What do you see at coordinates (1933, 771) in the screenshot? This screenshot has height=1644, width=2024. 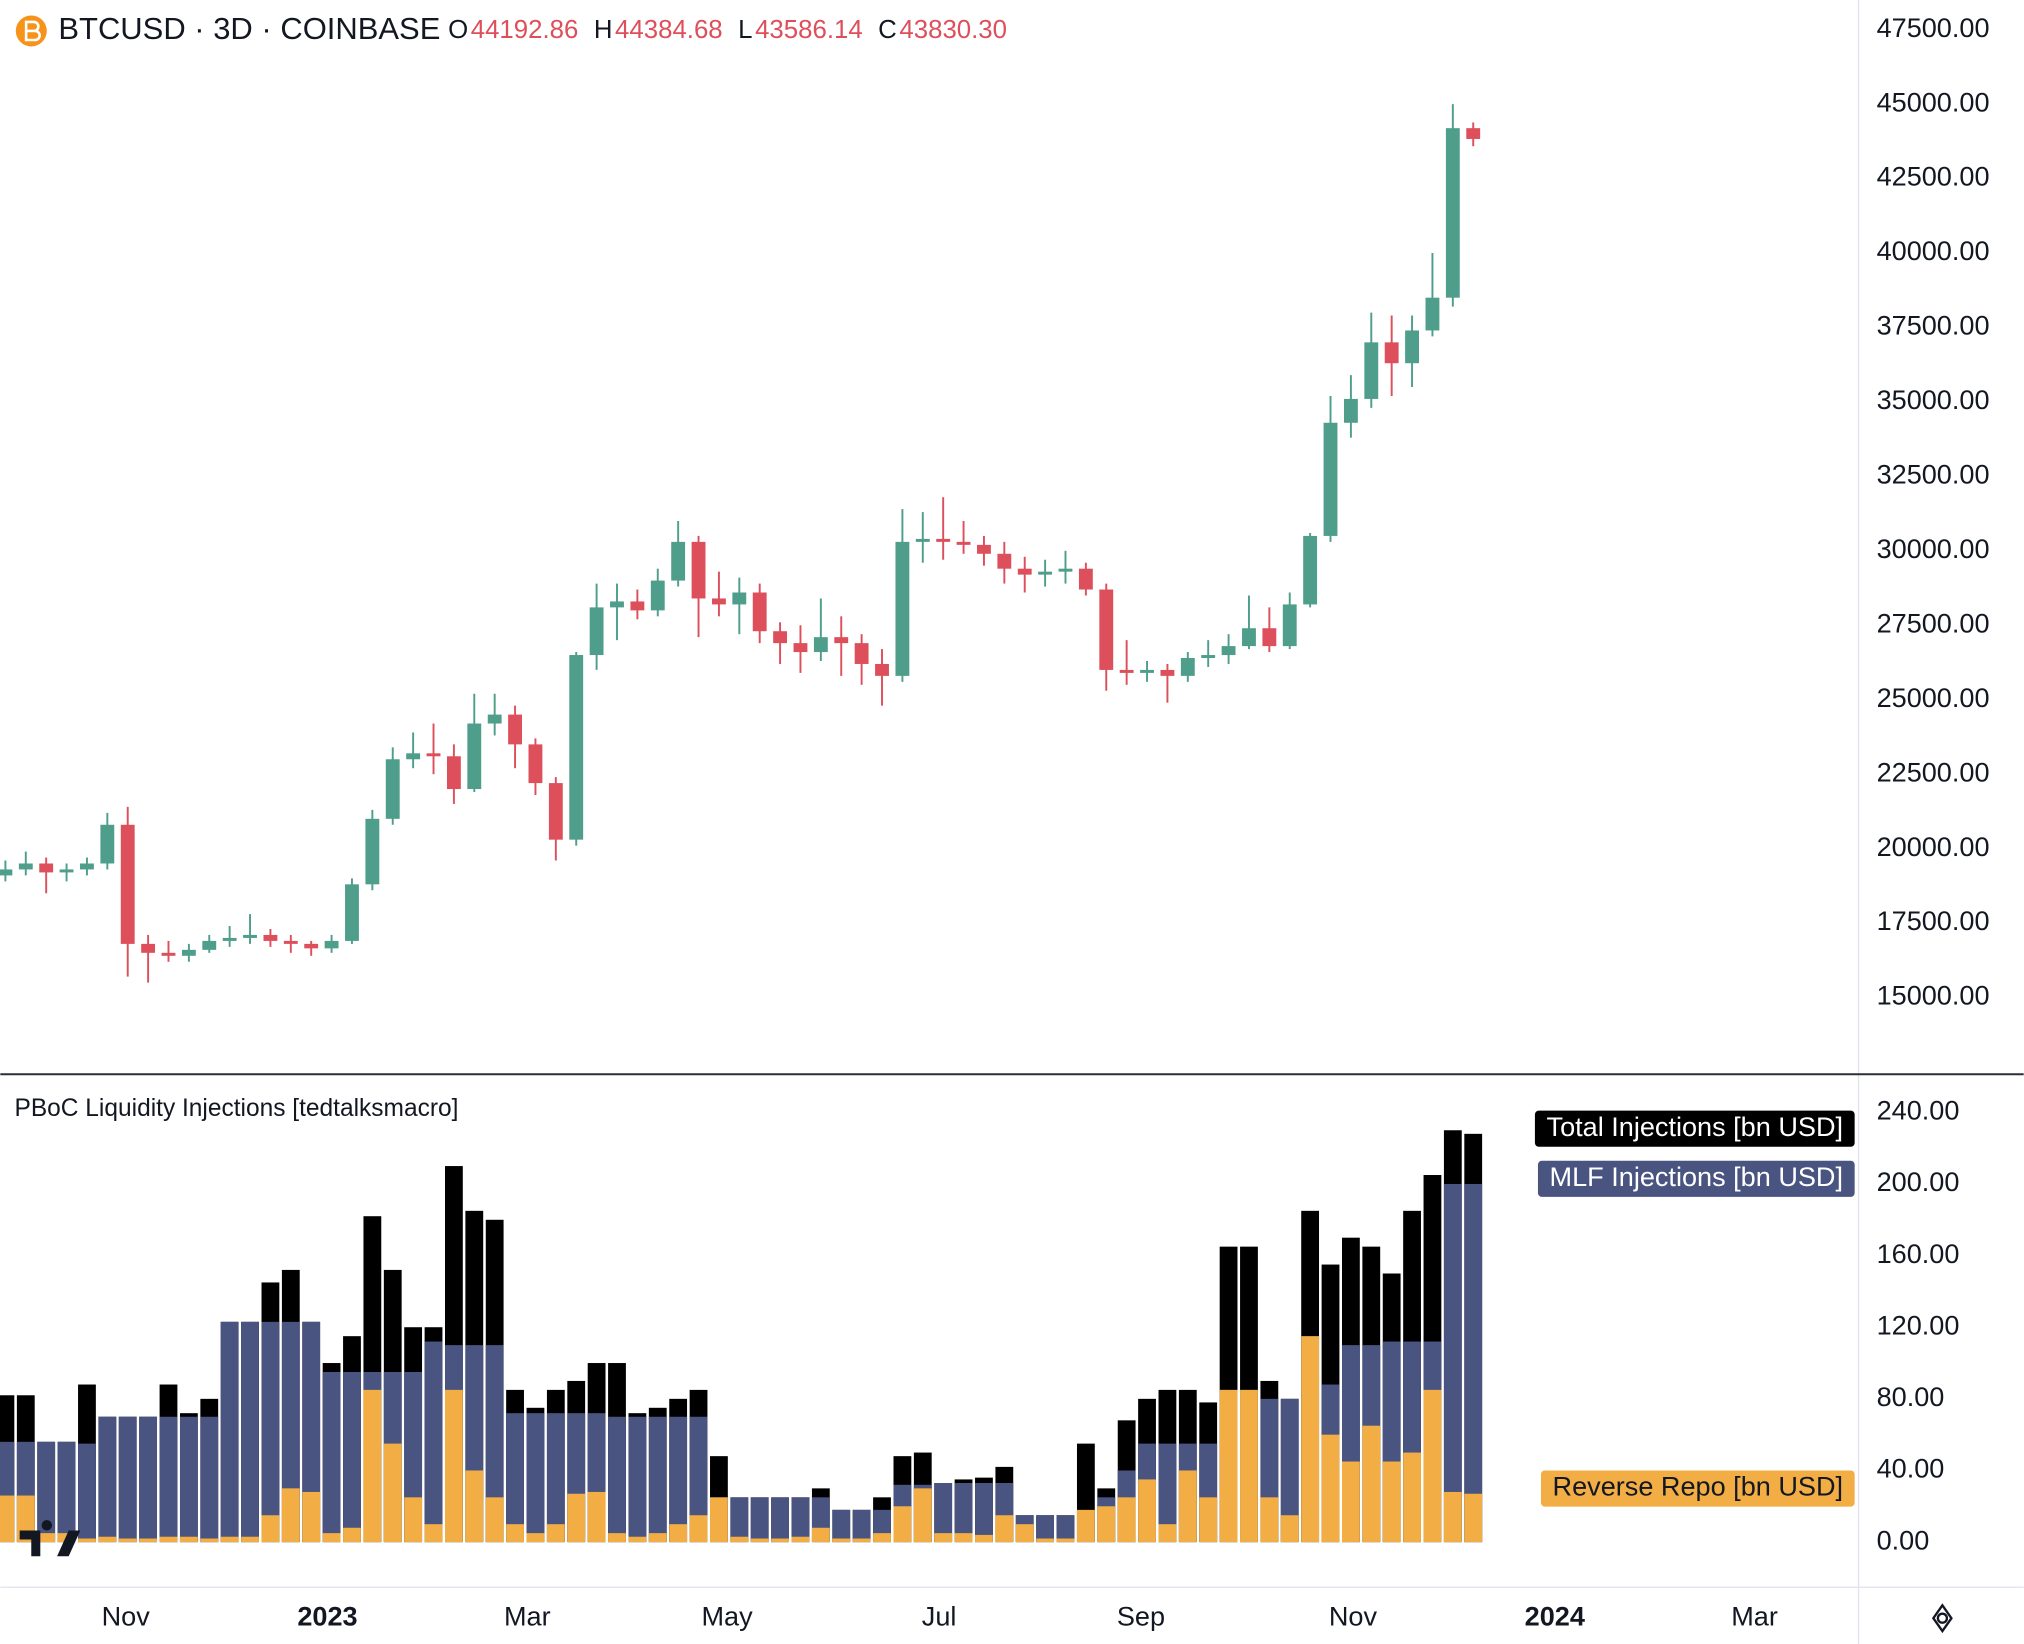 I see `y-tick-label: 22500.00` at bounding box center [1933, 771].